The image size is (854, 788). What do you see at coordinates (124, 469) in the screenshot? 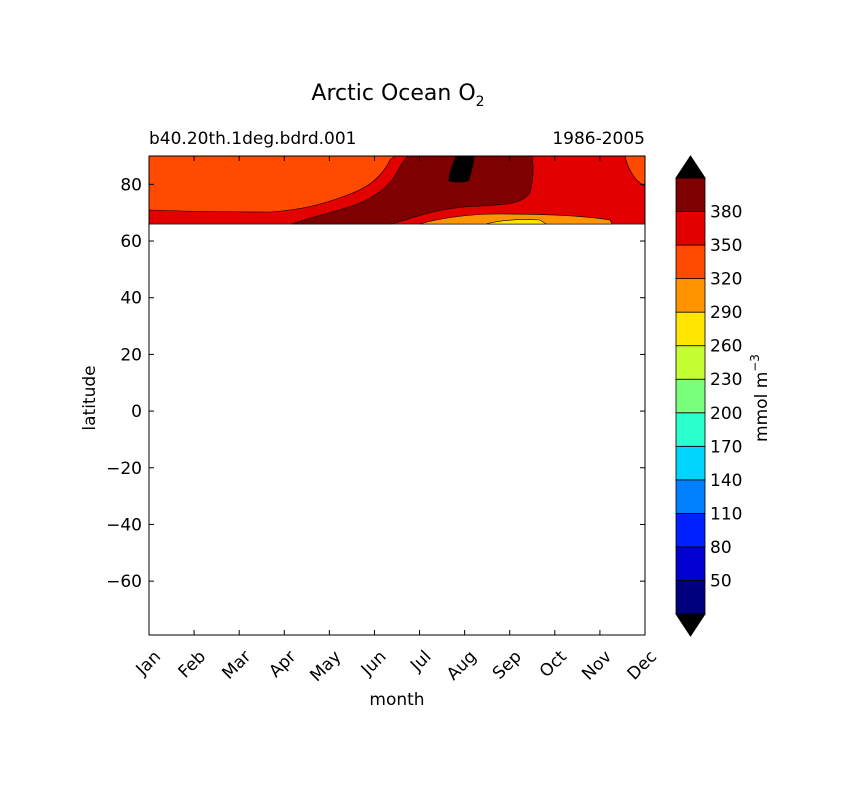
I see `y-tick-label: −20` at bounding box center [124, 469].